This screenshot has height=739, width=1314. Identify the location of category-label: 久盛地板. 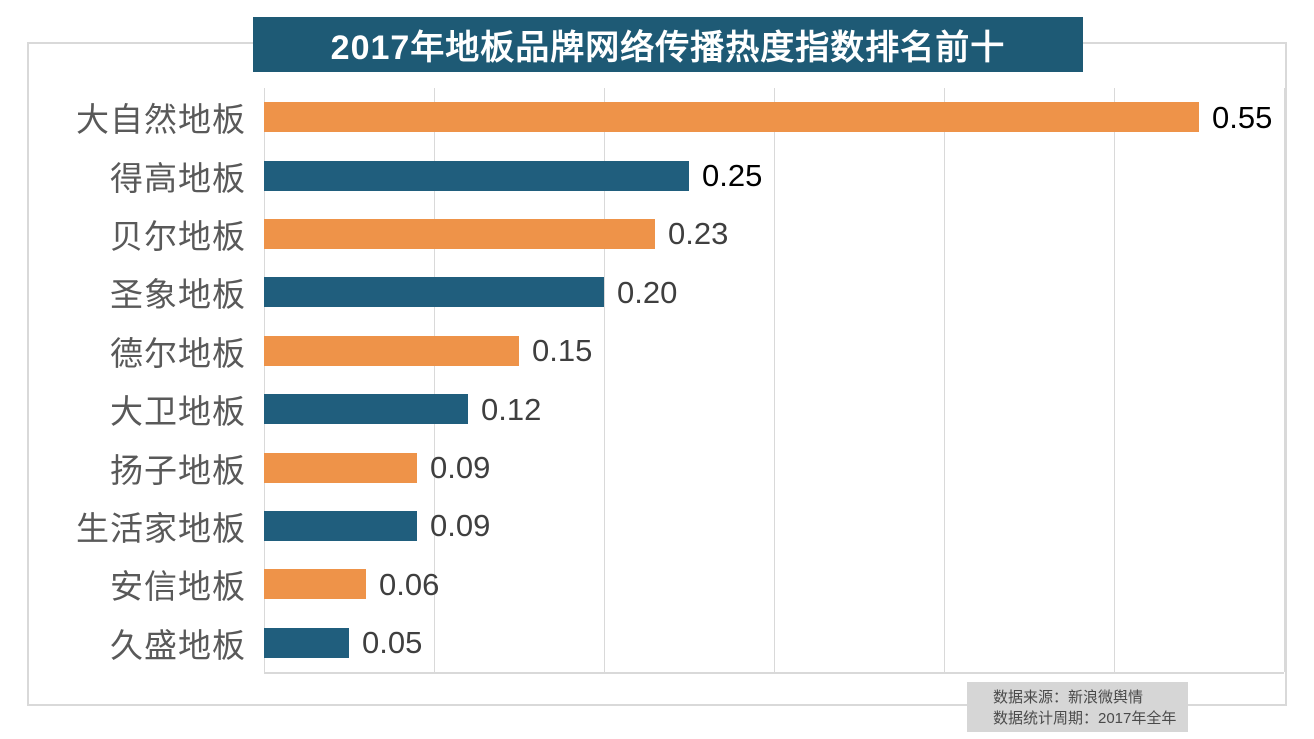
(178, 645).